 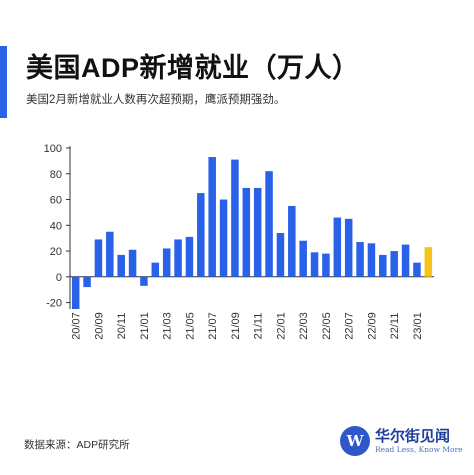 What do you see at coordinates (304, 326) in the screenshot?
I see `x-tick-label: 22/03` at bounding box center [304, 326].